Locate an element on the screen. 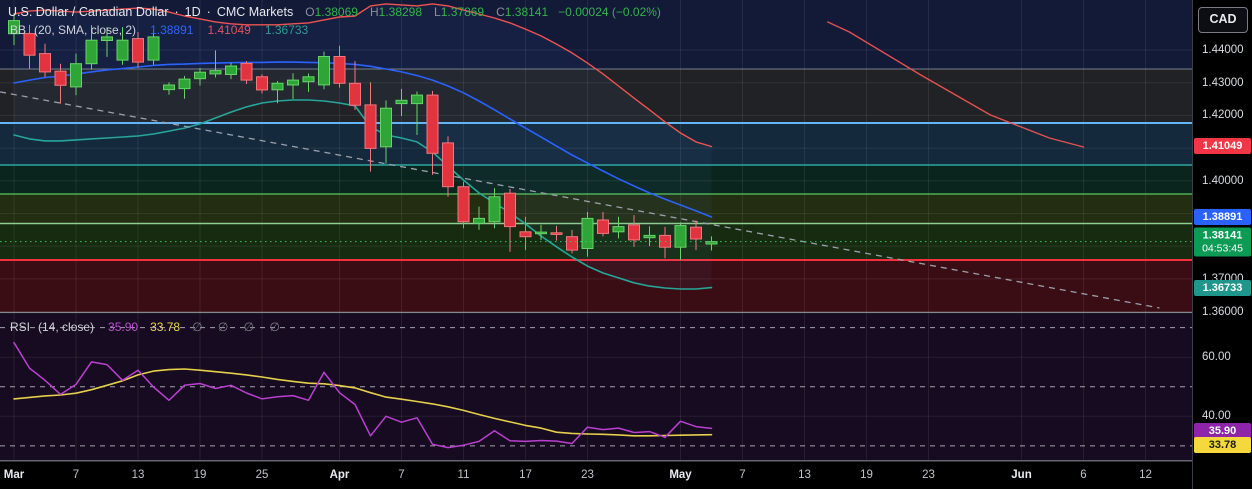 This screenshot has width=1252, height=489. rsi-tag-33.78: 33.78 is located at coordinates (1222, 445).